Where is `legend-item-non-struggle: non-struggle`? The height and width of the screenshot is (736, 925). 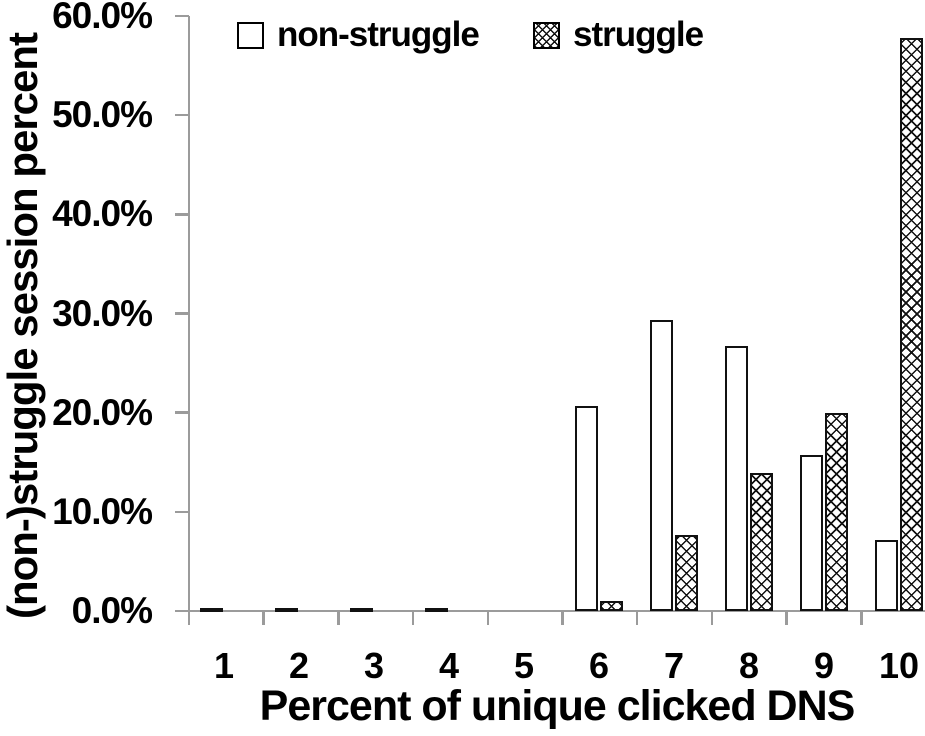
legend-item-non-struggle: non-struggle is located at coordinates (358, 34).